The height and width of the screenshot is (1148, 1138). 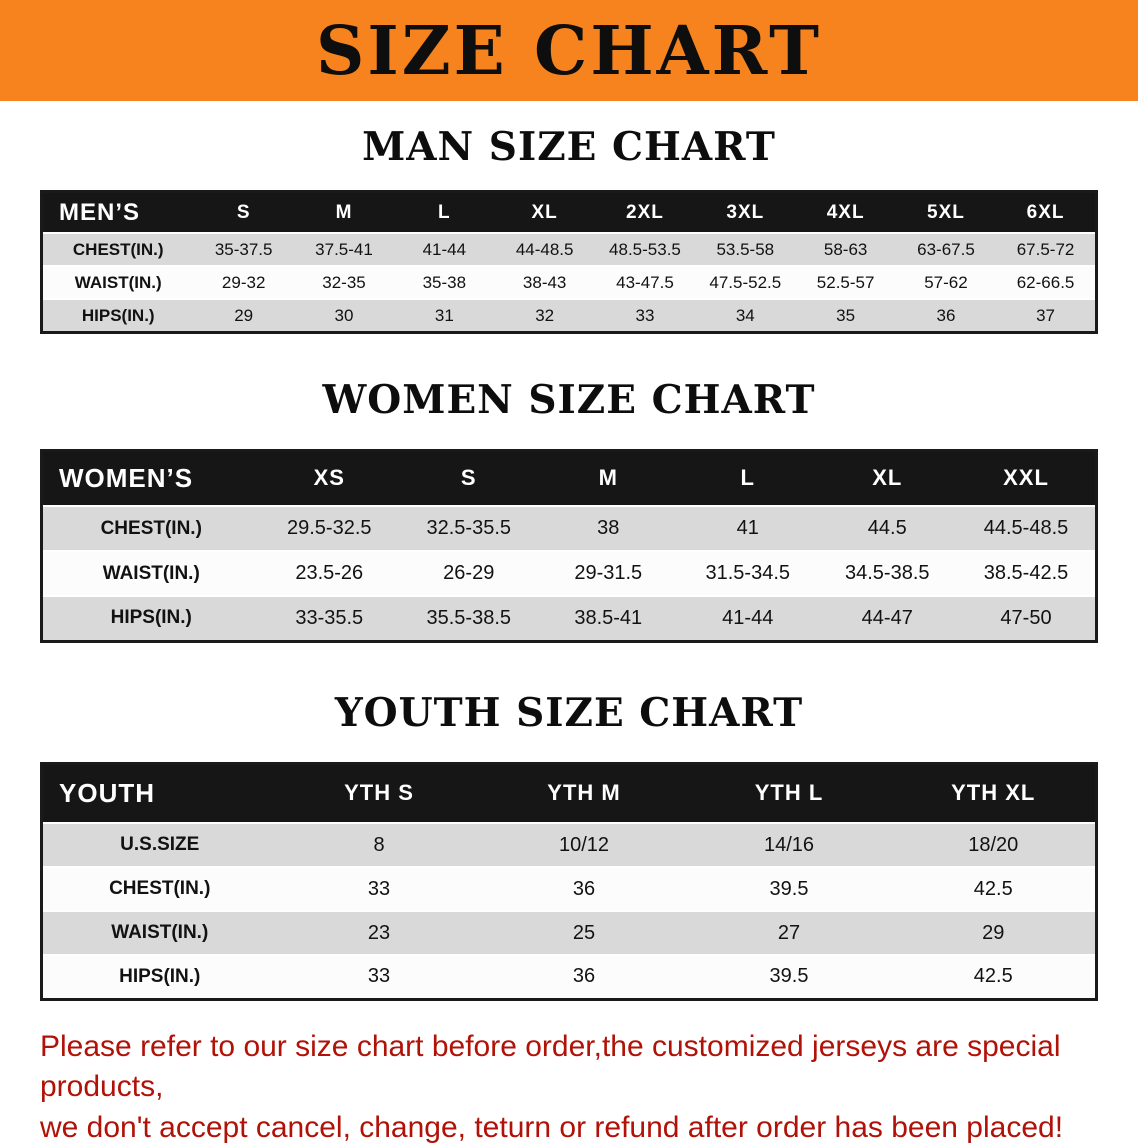 I want to click on size-value-cell: 35-38, so click(x=444, y=282).